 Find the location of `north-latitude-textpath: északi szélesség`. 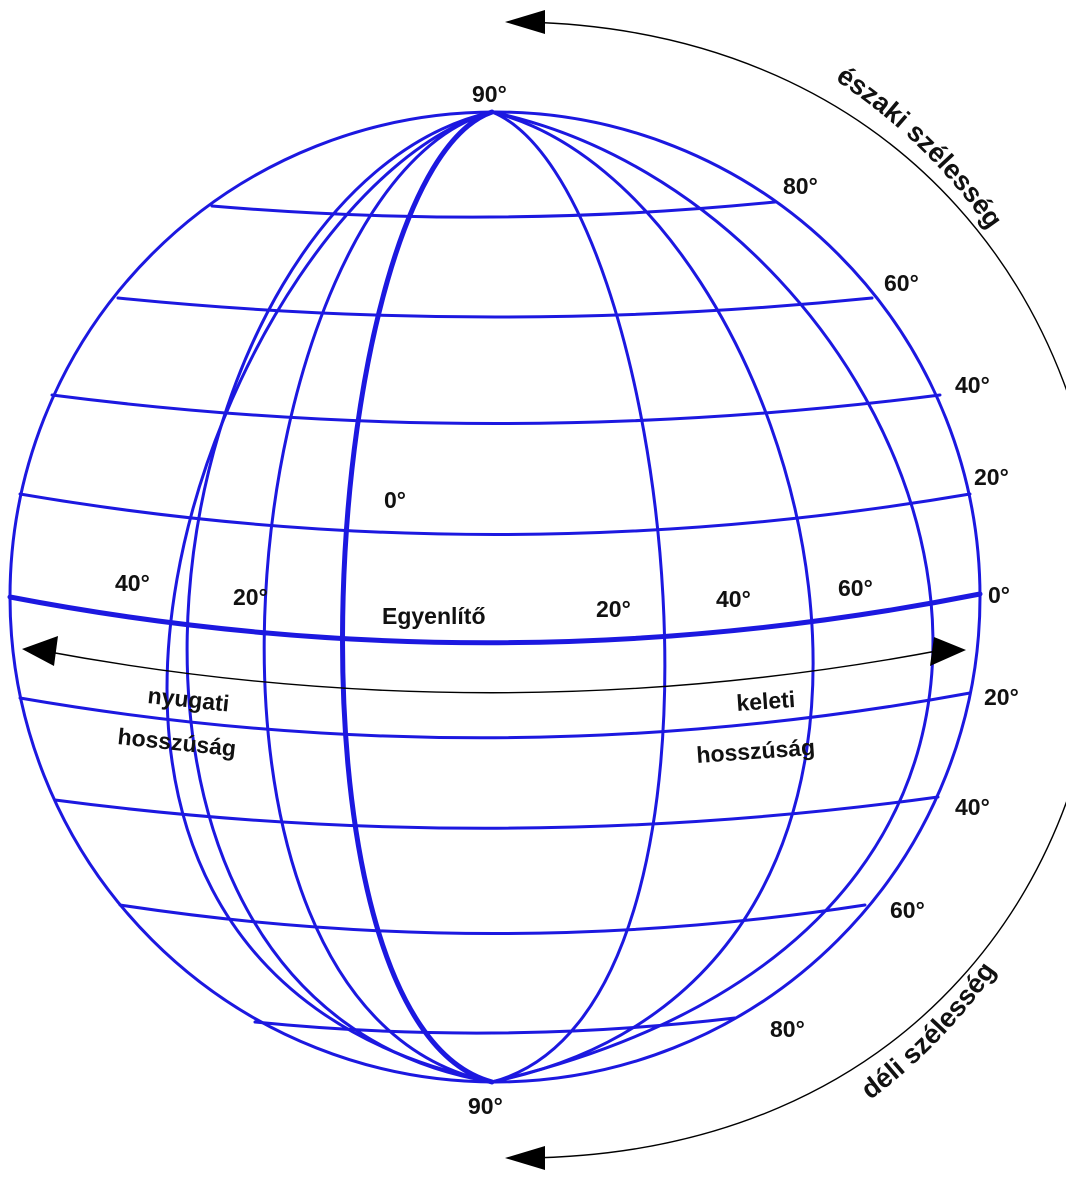

north-latitude-textpath: északi szélesség is located at coordinates (920, 147).